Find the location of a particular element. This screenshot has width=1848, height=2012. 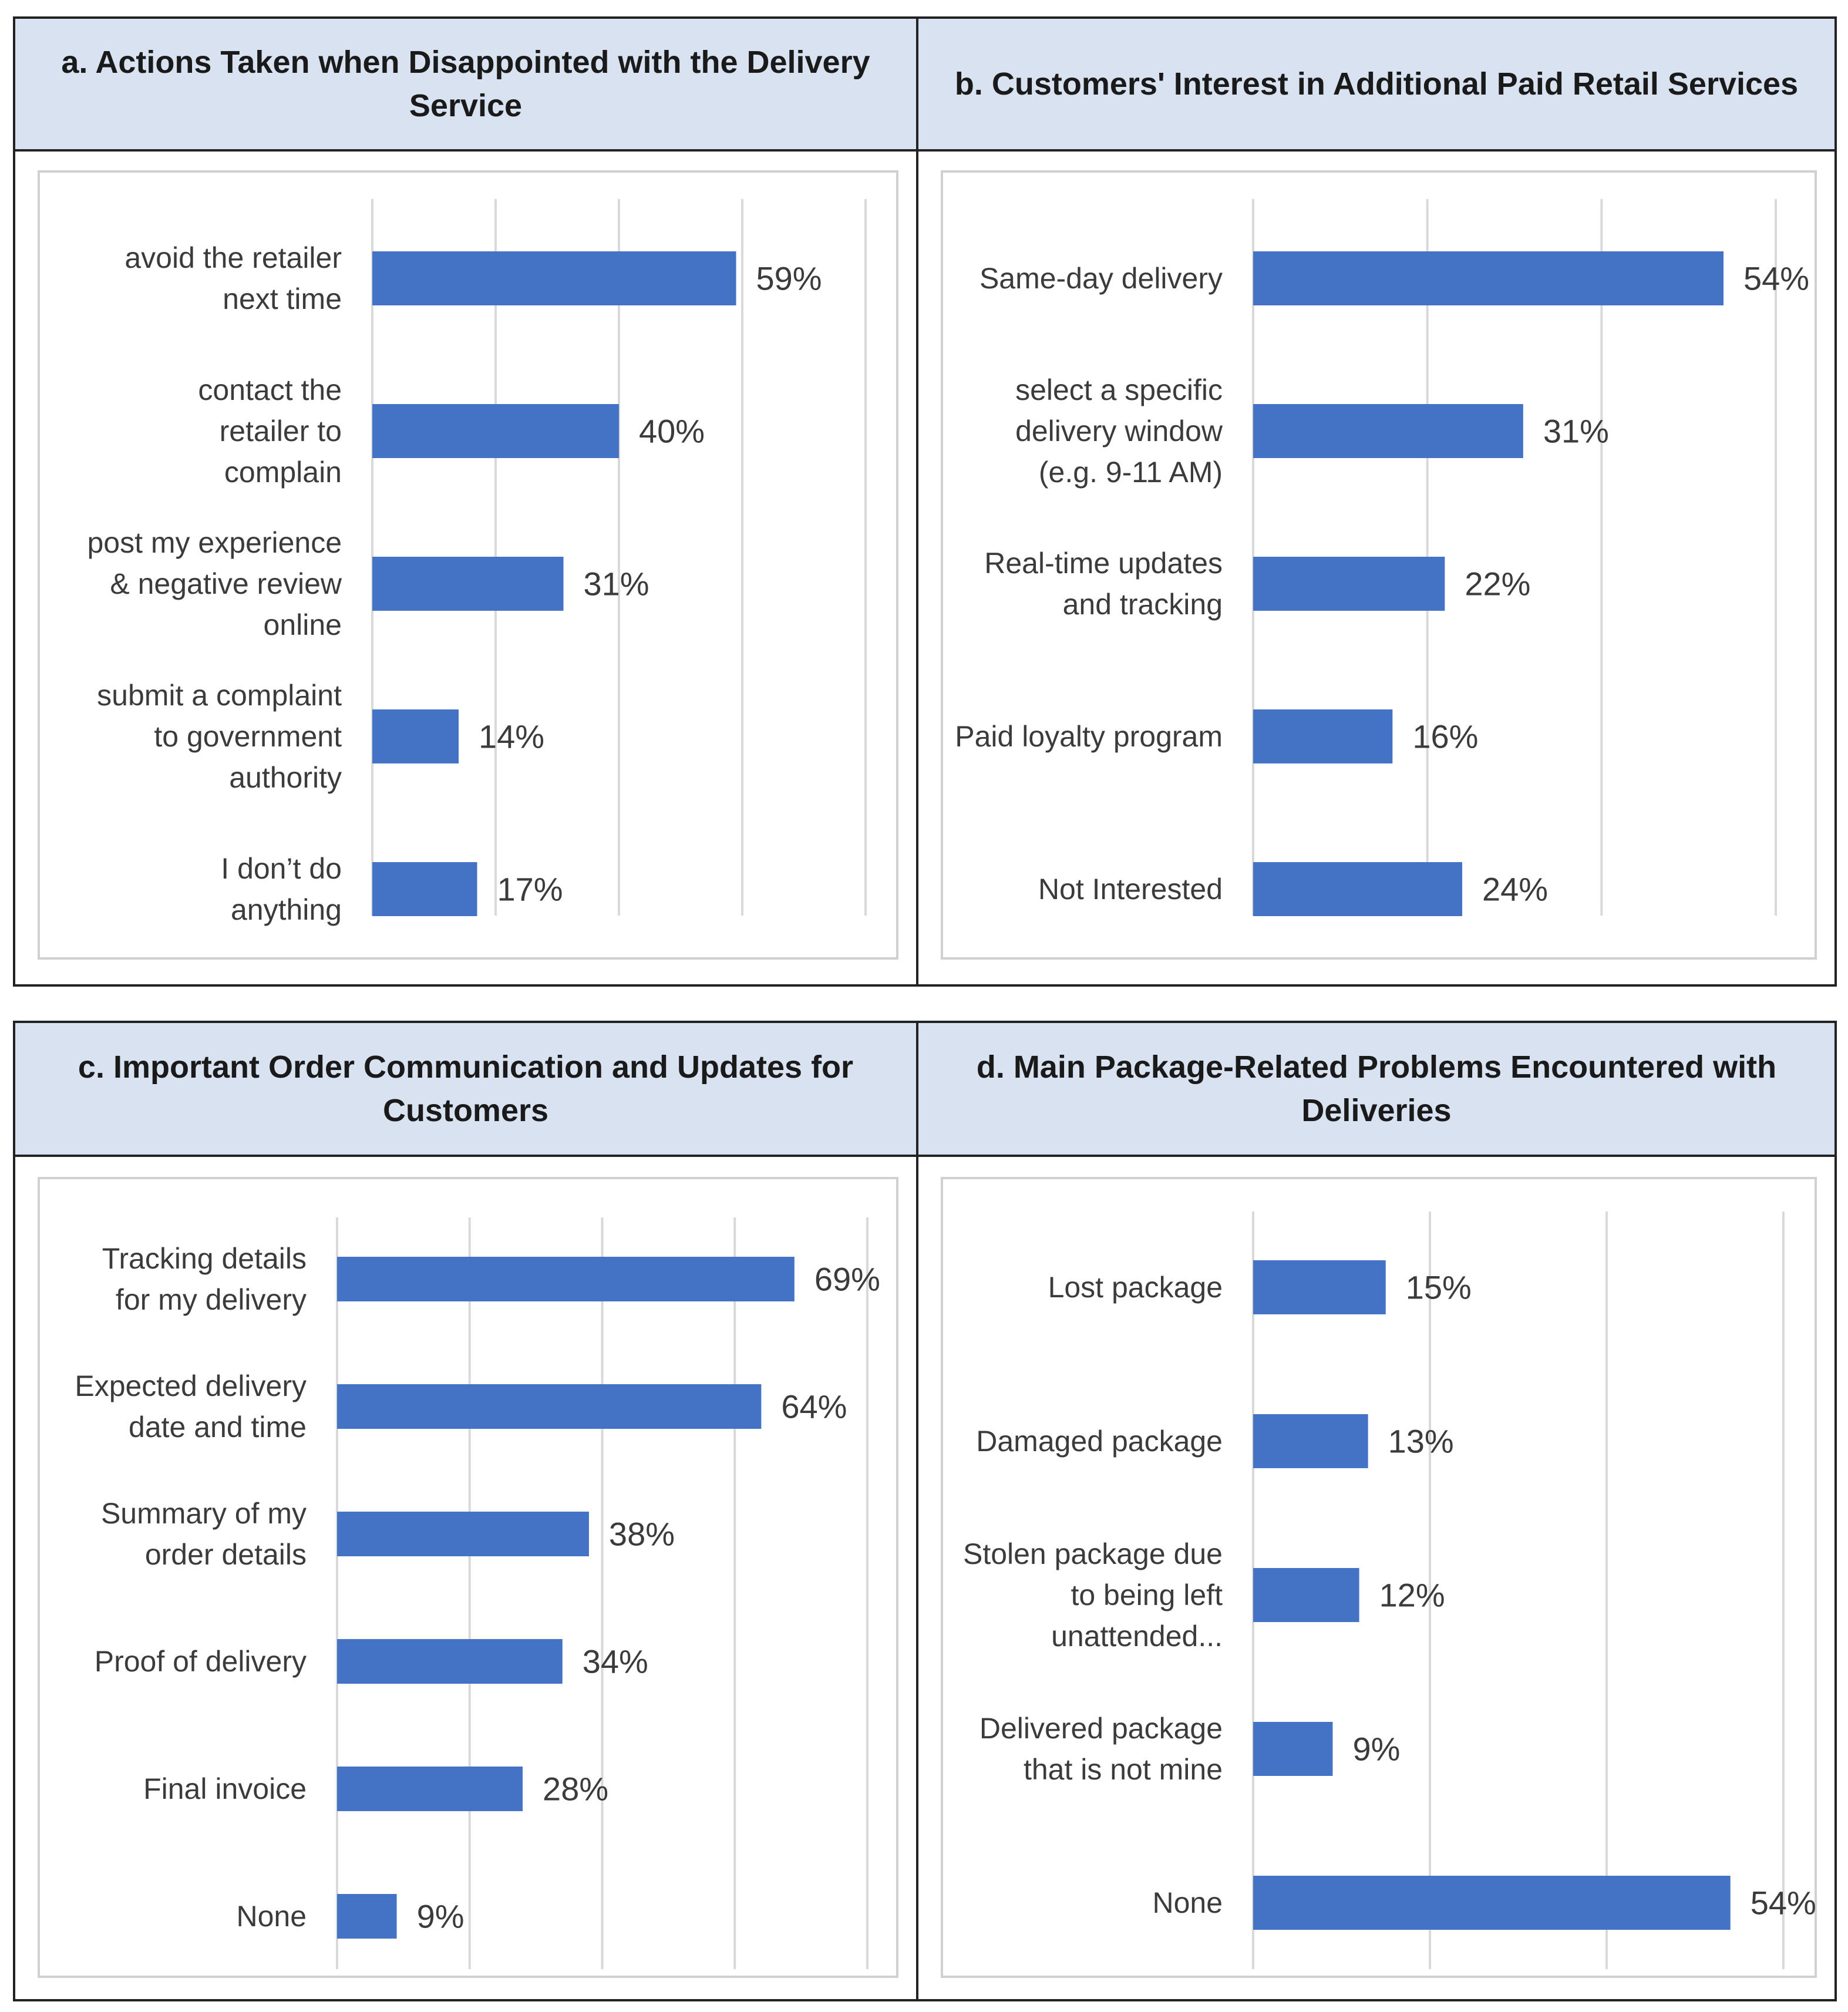

category-label-1: Lost package is located at coordinates (1135, 1287).